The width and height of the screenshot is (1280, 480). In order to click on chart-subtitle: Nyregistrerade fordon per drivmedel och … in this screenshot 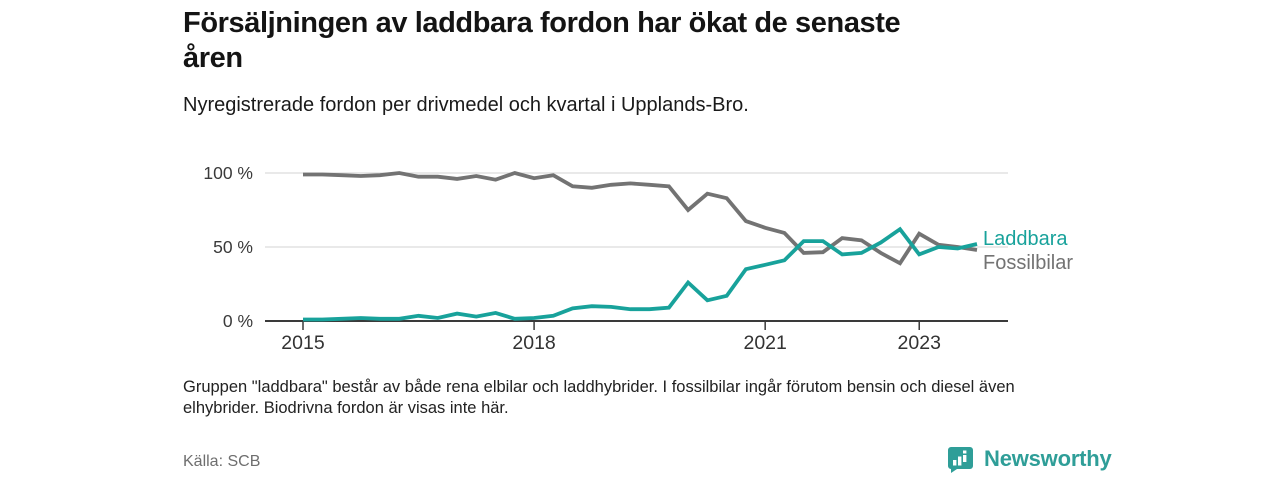, I will do `click(466, 105)`.